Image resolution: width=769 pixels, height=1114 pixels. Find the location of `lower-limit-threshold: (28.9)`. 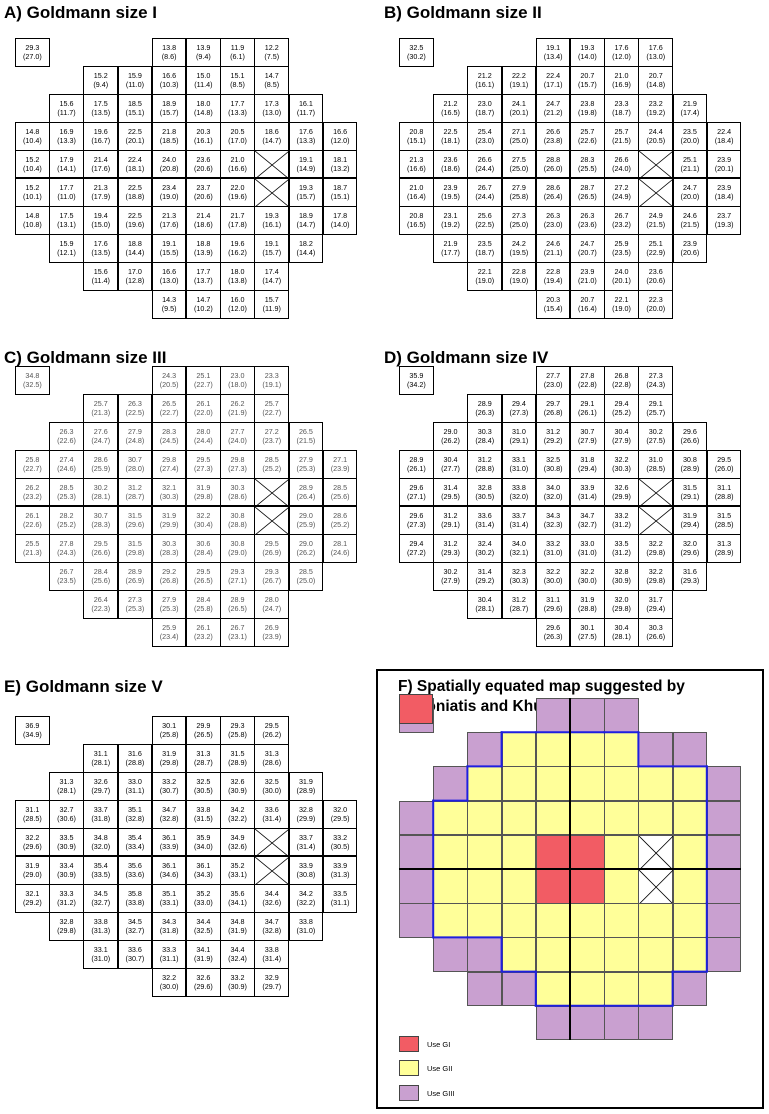

lower-limit-threshold: (28.9) is located at coordinates (690, 469).